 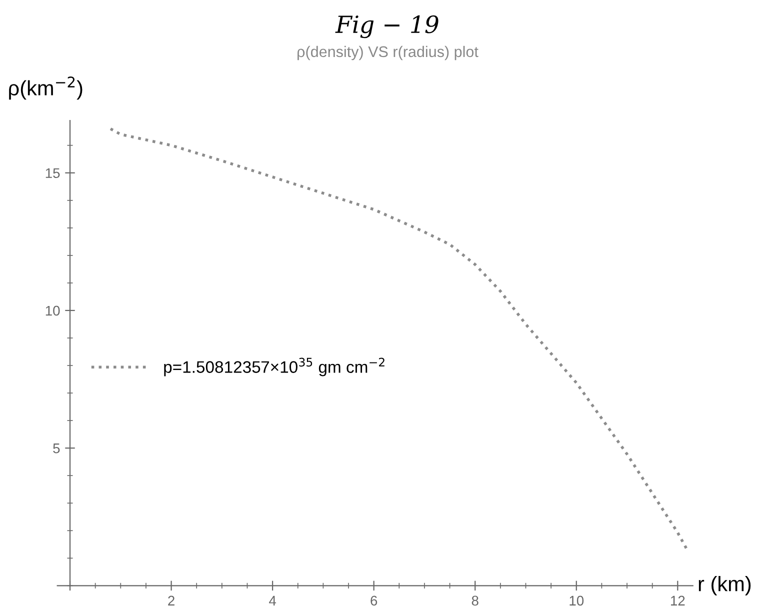 I want to click on x-tick-label: 2, so click(x=171, y=601).